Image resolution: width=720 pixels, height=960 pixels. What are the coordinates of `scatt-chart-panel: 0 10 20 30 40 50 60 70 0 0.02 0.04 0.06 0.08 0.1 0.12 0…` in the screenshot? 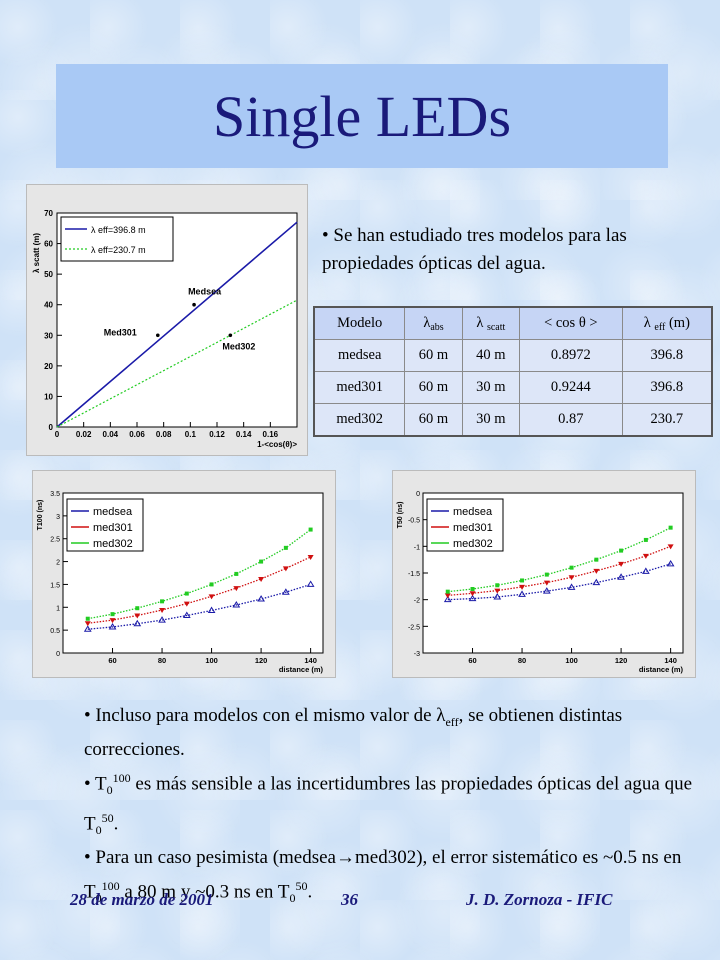 It's located at (167, 320).